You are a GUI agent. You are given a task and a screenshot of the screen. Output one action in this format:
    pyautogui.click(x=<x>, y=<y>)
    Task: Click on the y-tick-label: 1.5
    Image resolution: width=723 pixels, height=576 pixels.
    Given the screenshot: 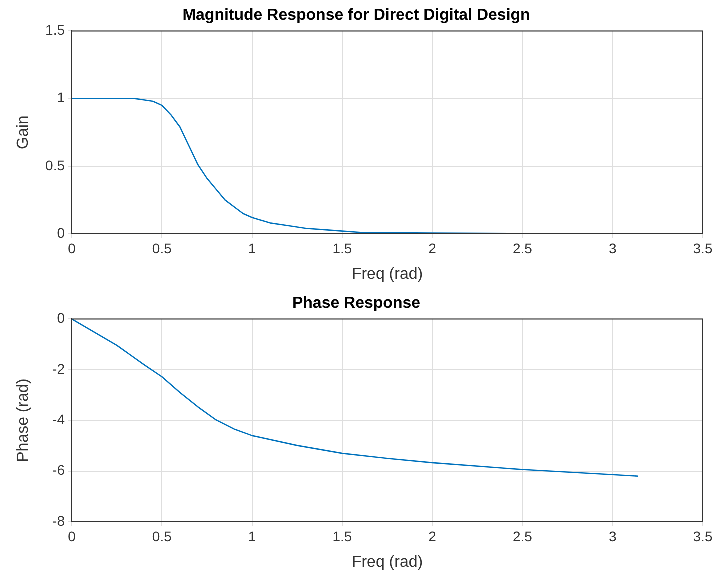 What is the action you would take?
    pyautogui.click(x=56, y=30)
    